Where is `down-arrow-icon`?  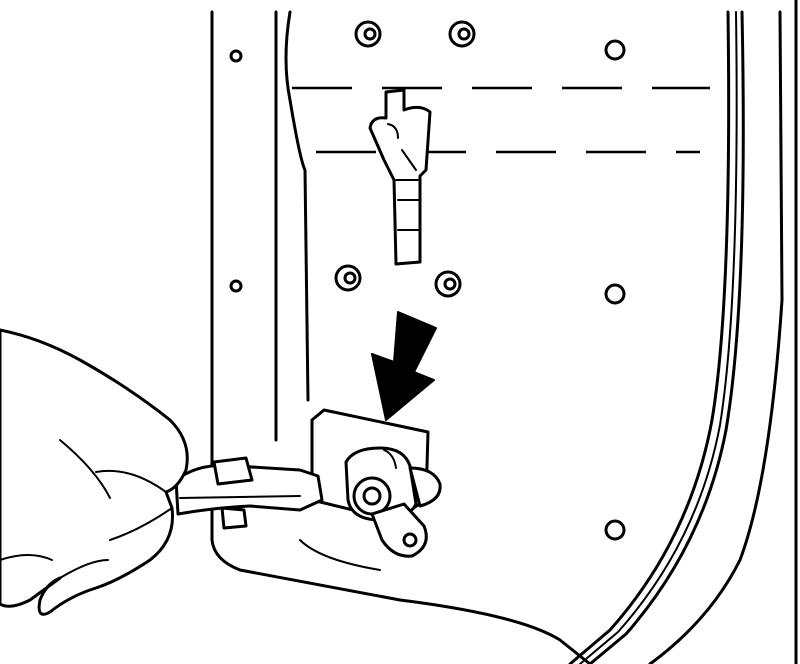
down-arrow-icon is located at coordinates (404, 366).